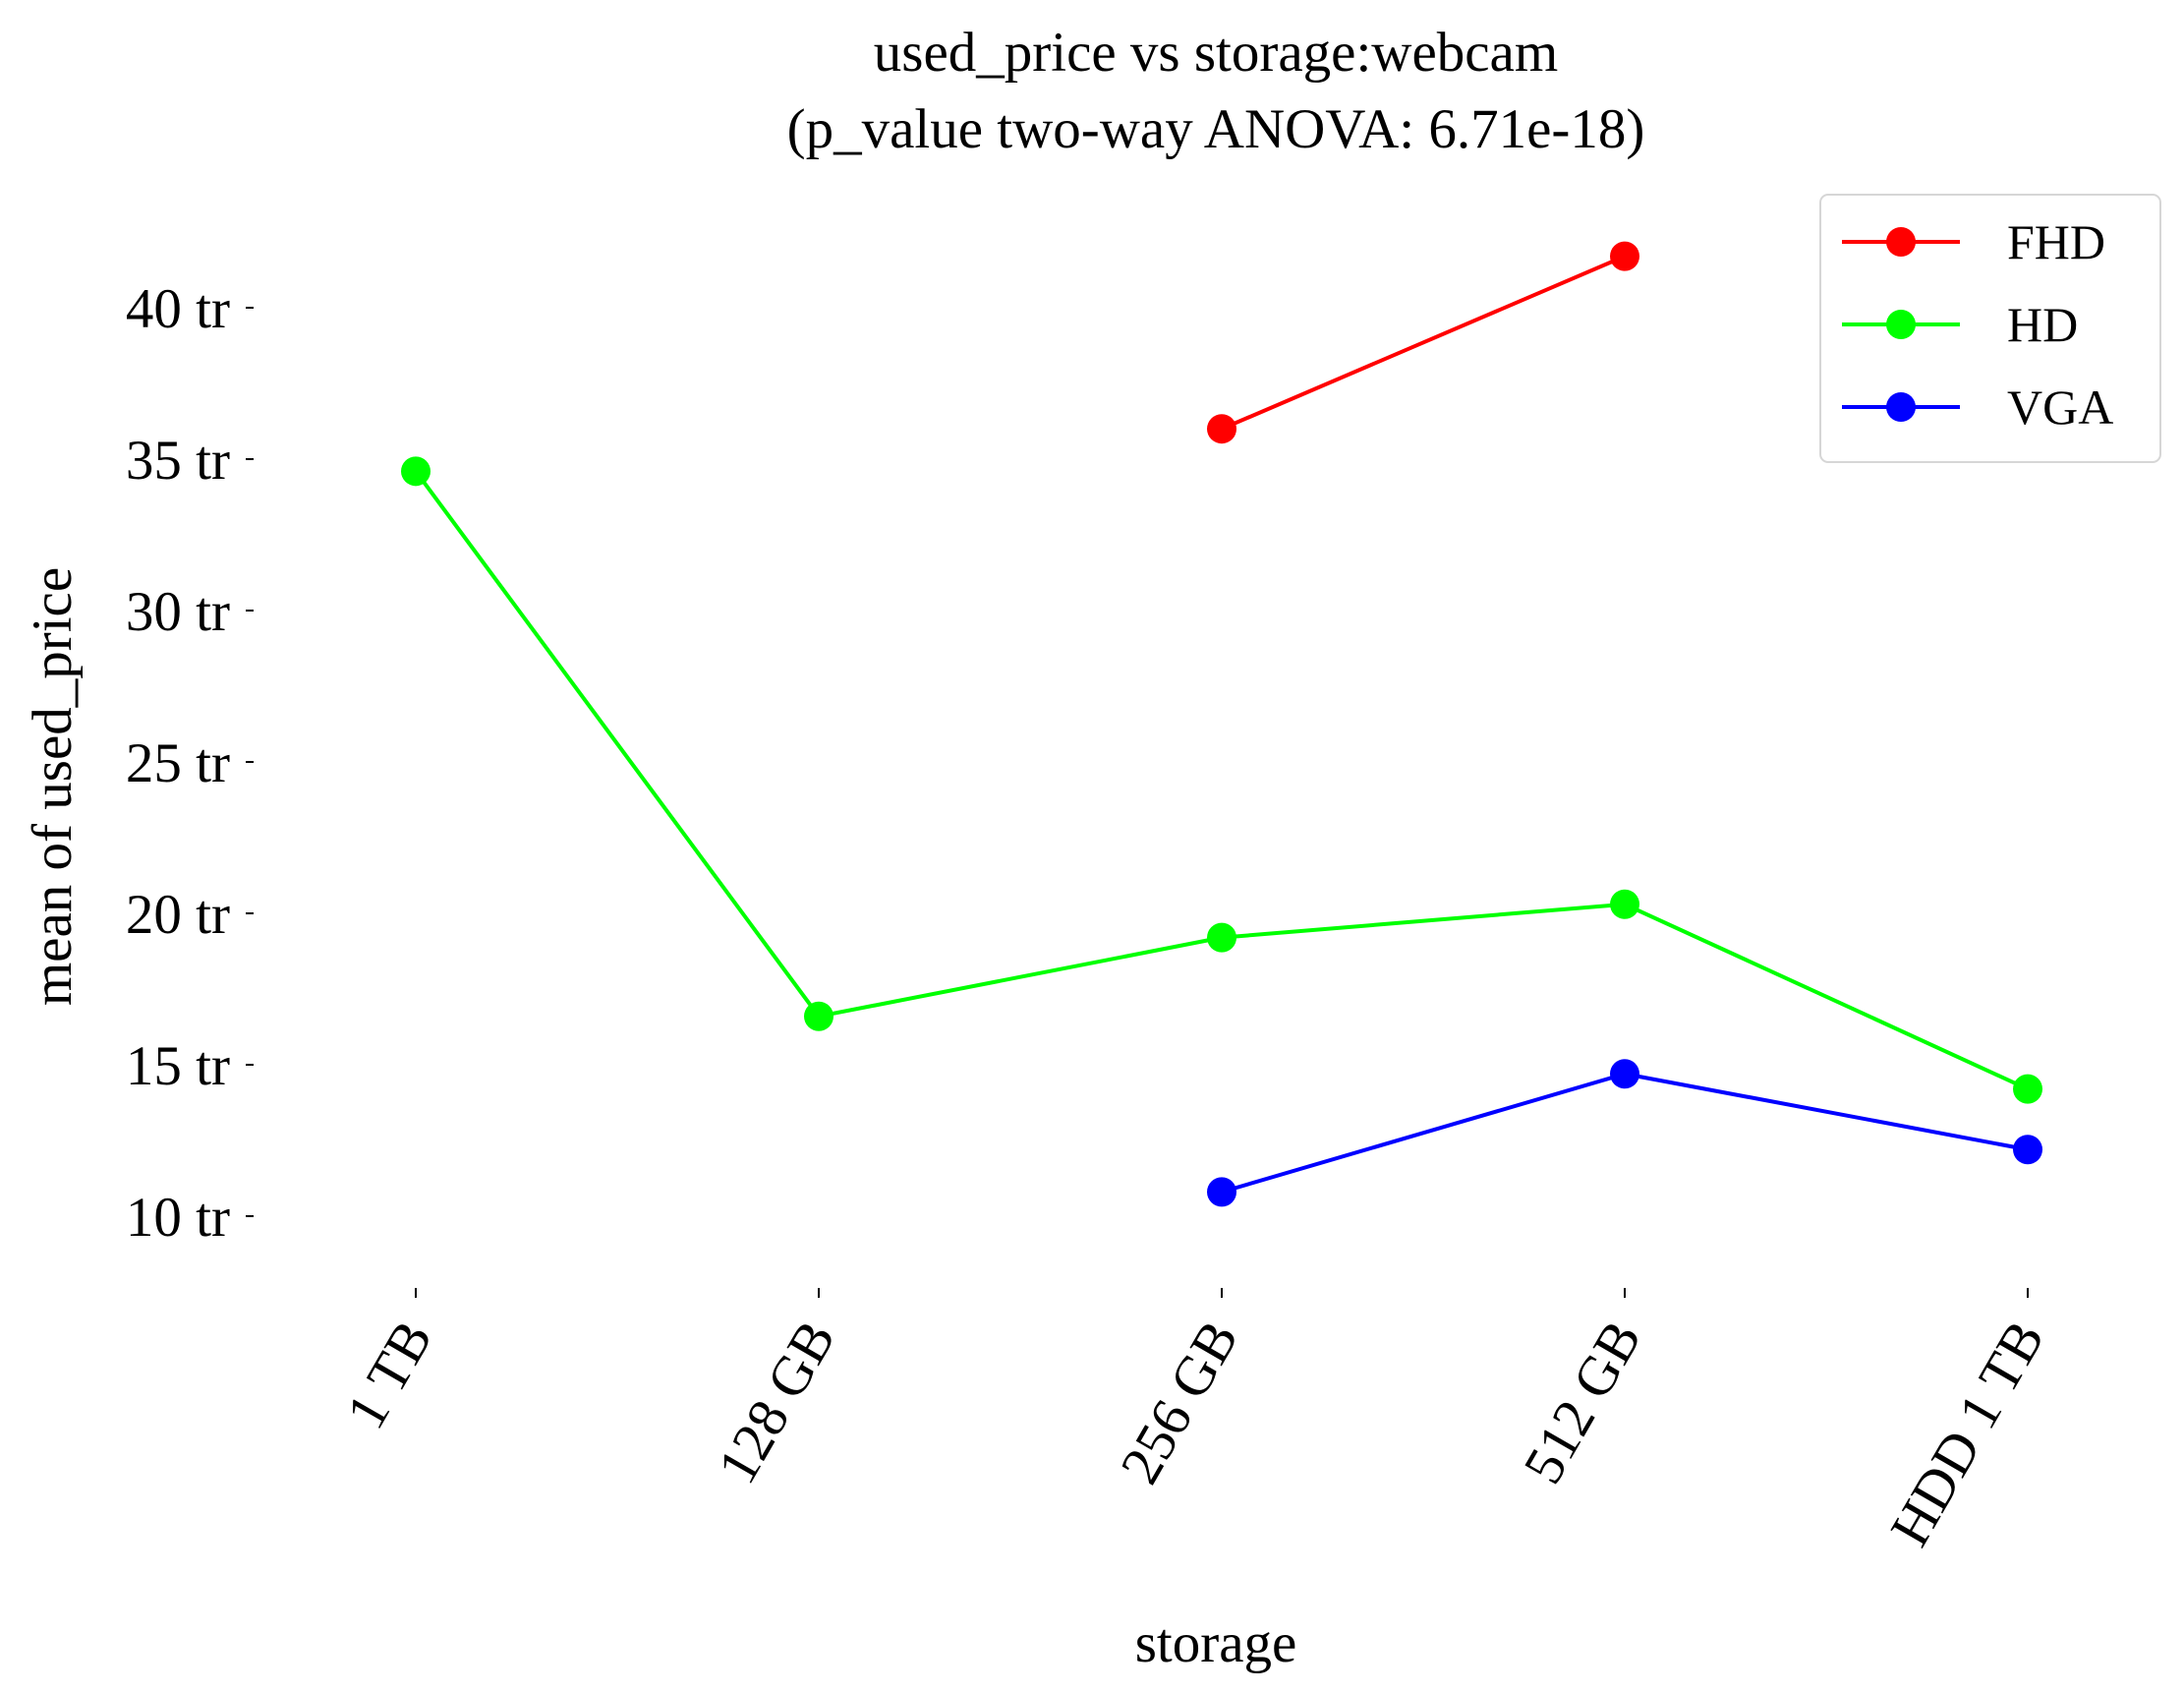  Describe the element at coordinates (776, 1402) in the screenshot. I see `x-tick-label: 128 GB` at that location.